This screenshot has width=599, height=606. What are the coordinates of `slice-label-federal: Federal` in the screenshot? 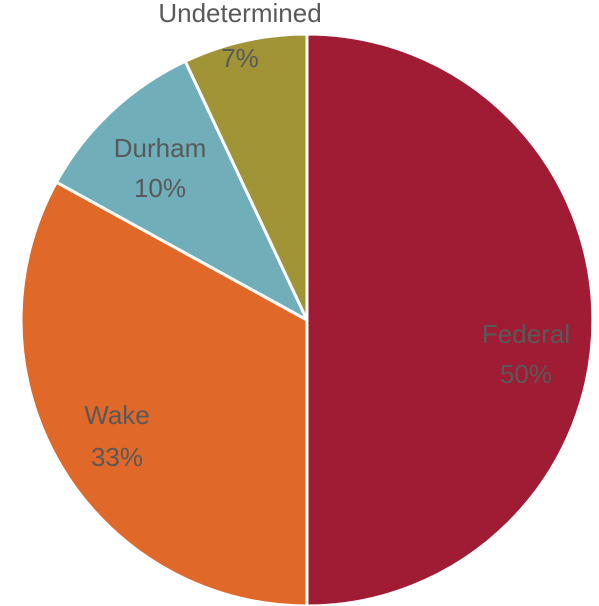 It's located at (526, 334).